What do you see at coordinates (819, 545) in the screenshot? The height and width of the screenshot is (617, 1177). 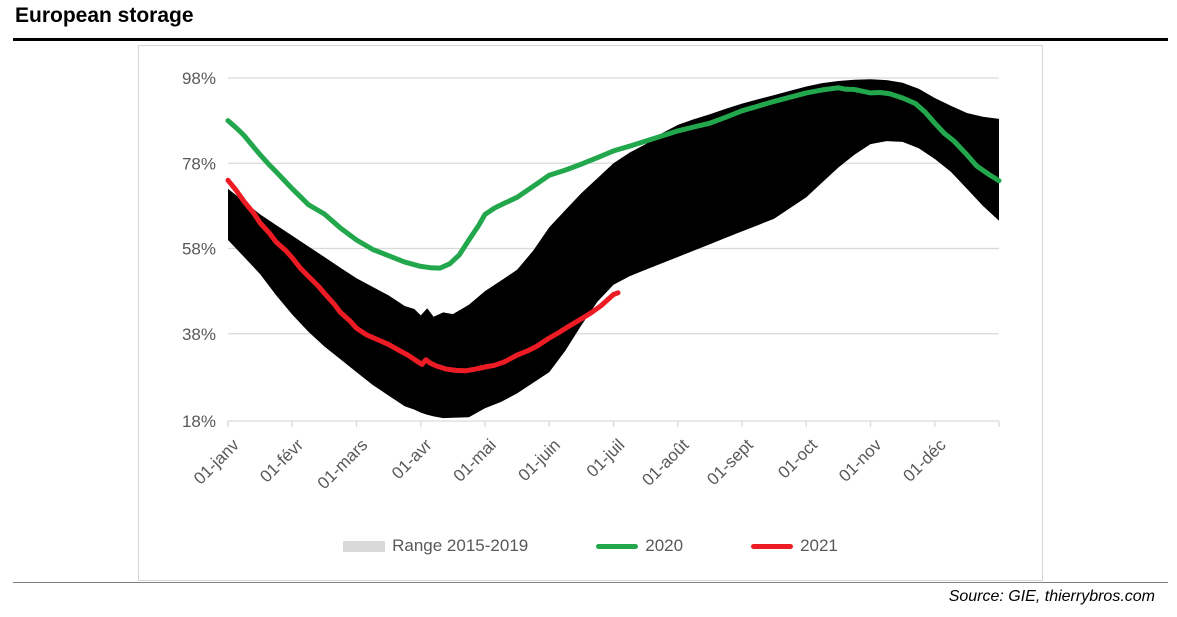 I see `legend-label-2021: 2021` at bounding box center [819, 545].